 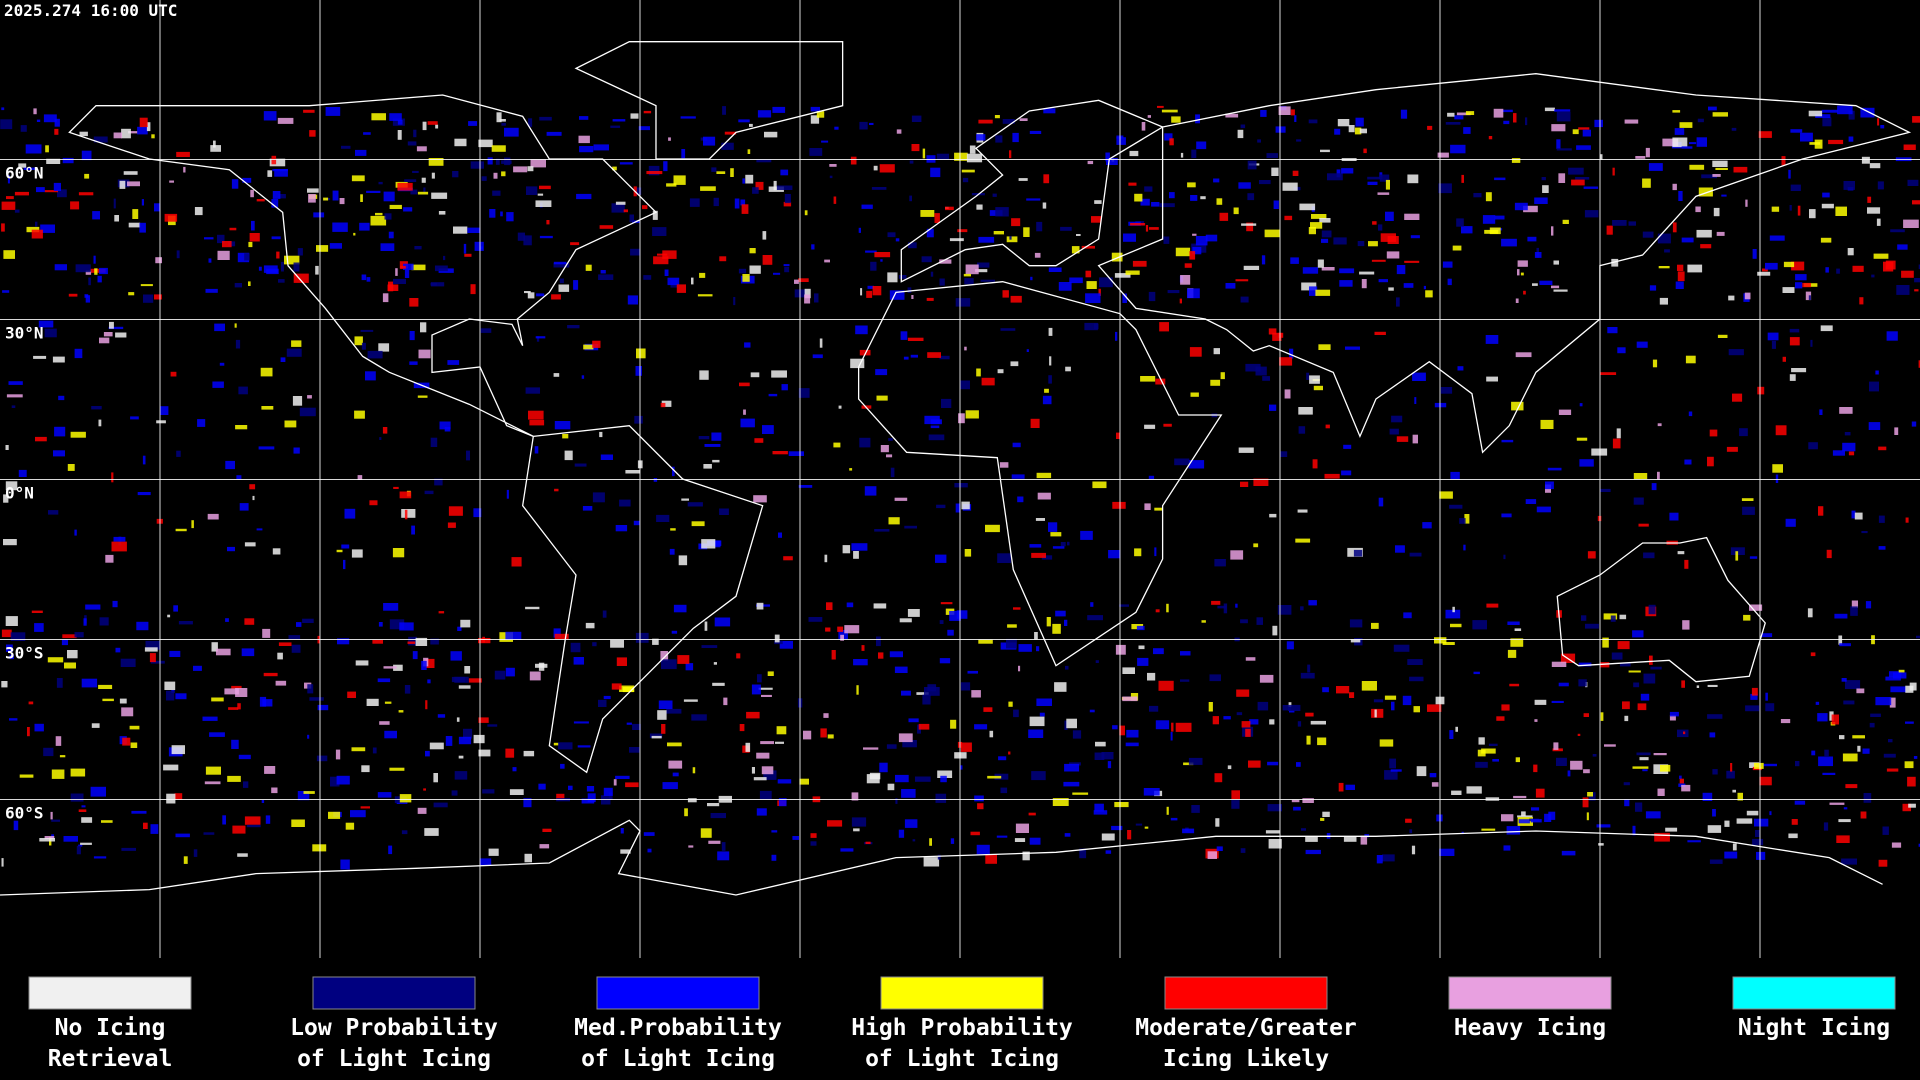 What do you see at coordinates (24, 813) in the screenshot?
I see `latitude-label: 60°S` at bounding box center [24, 813].